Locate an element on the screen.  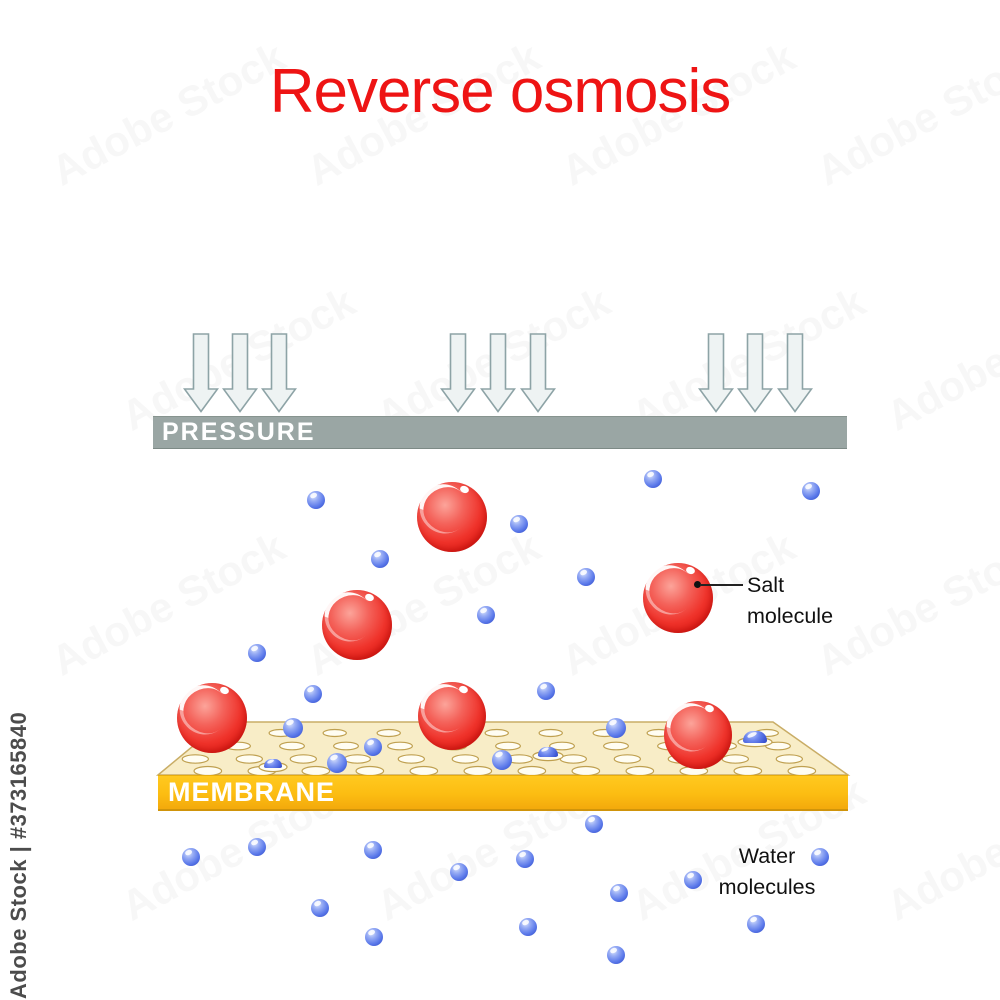
diagram-title: Reverse osmosis is located at coordinates (500, 91).